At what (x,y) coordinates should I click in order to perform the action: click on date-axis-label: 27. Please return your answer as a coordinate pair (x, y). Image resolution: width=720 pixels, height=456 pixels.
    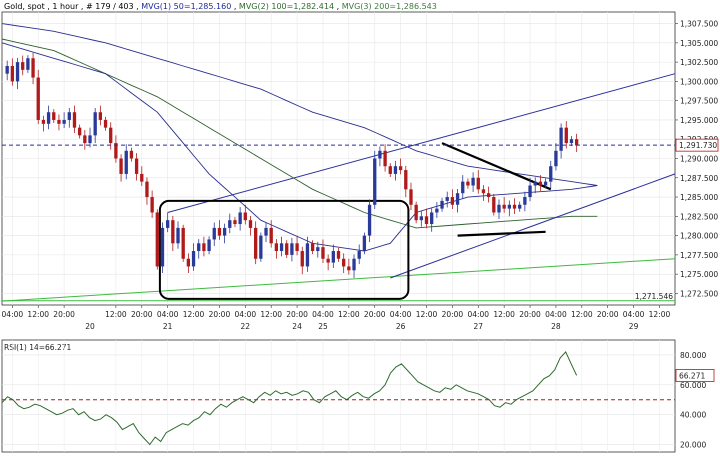
    Looking at the image, I should click on (479, 326).